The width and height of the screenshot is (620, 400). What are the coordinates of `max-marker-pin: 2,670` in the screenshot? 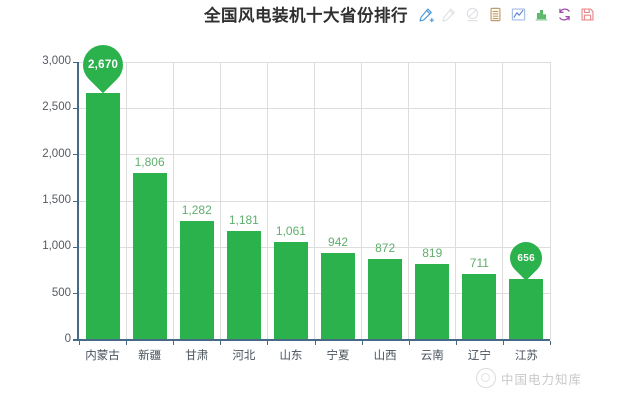 It's located at (102, 65).